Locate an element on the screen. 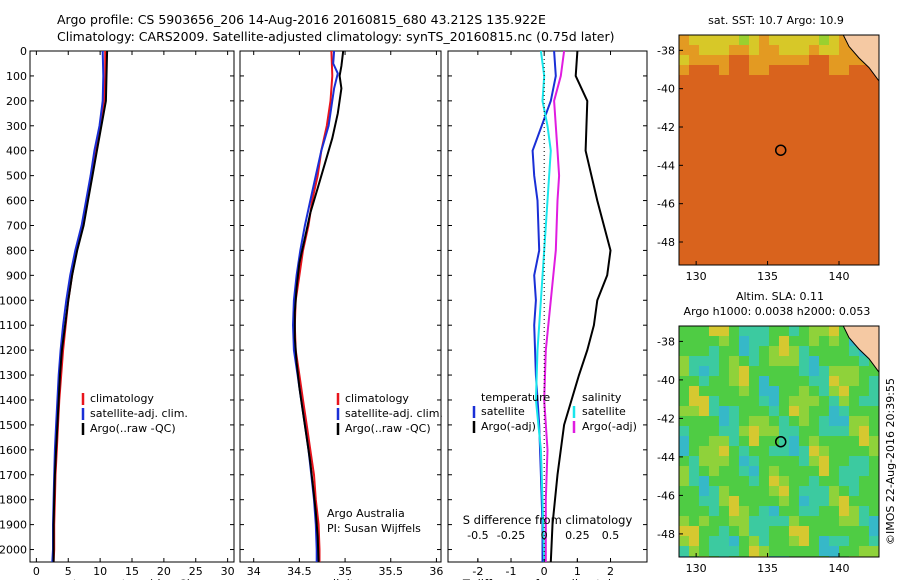 The height and width of the screenshot is (580, 900). depth-tick-label: 1700 is located at coordinates (13, 475).